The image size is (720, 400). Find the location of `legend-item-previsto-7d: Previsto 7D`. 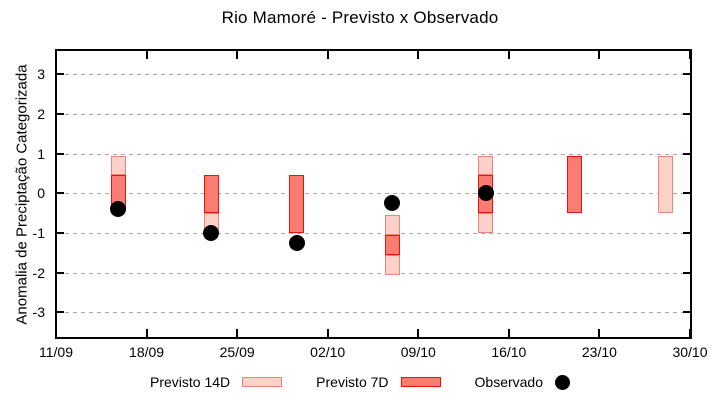

legend-item-previsto-7d: Previsto 7D is located at coordinates (378, 382).